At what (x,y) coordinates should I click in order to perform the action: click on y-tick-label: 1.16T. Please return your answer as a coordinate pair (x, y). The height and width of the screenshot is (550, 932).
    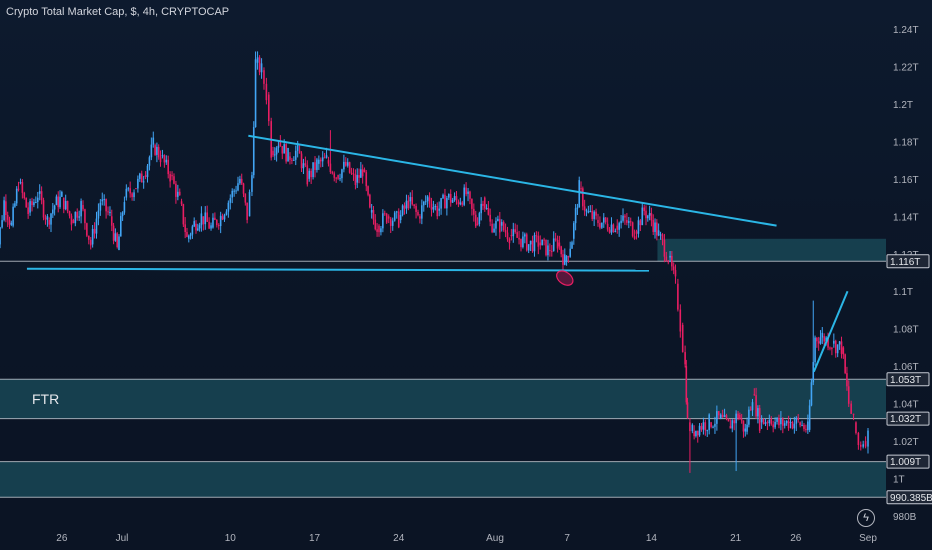
    Looking at the image, I should click on (906, 180).